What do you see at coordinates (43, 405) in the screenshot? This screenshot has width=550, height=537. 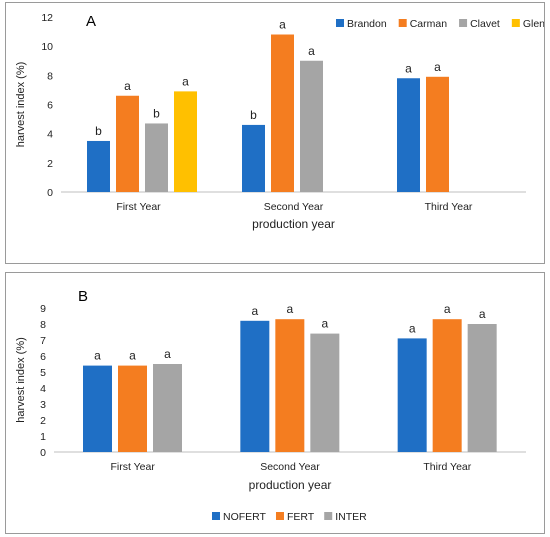 I see `b-y-tick-3: 3` at bounding box center [43, 405].